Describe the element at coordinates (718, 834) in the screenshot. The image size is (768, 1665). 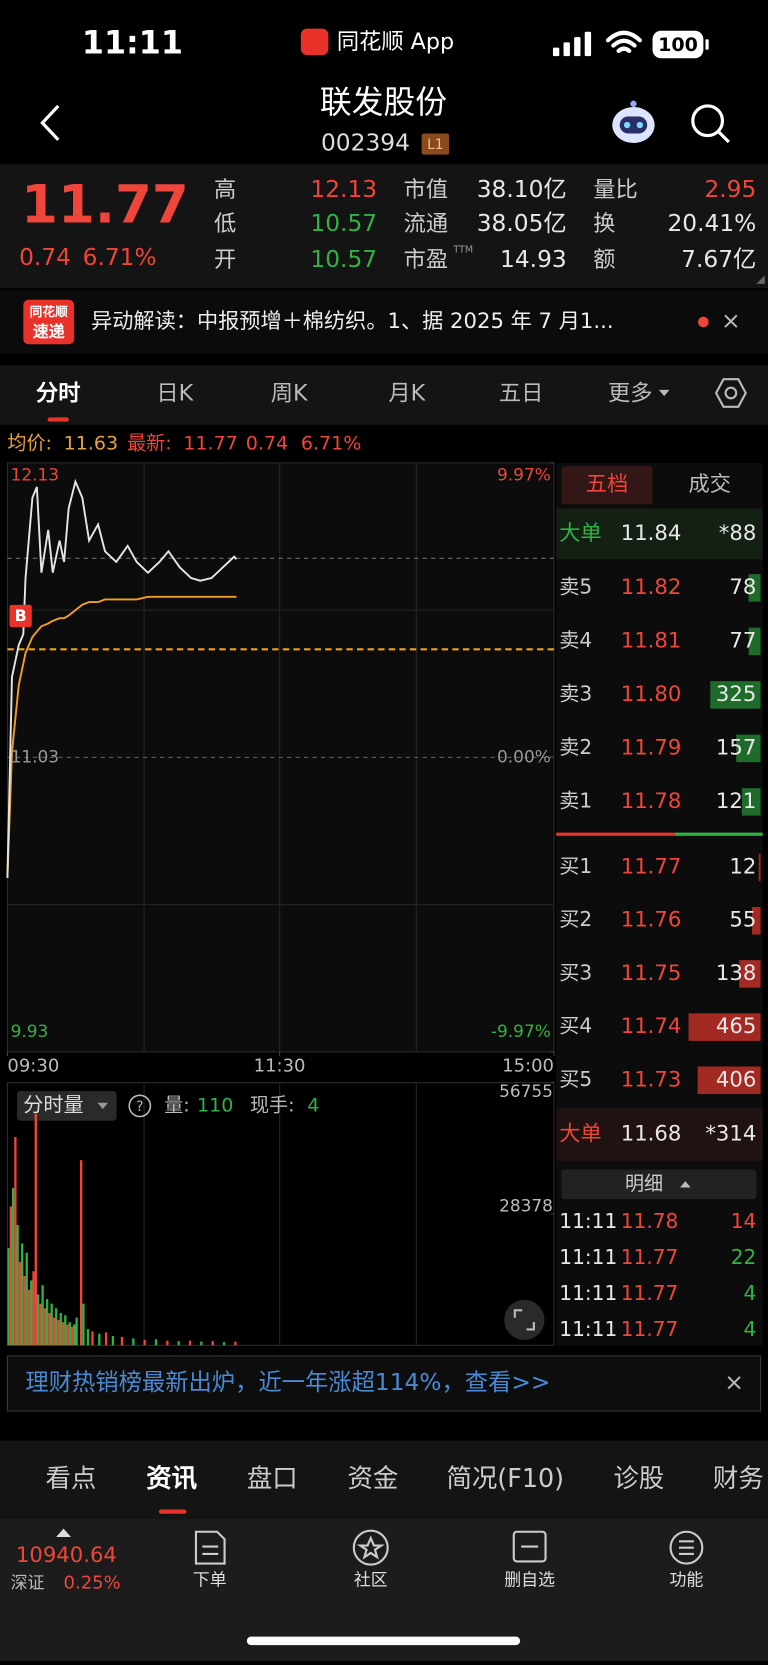
I see `divider-green` at that location.